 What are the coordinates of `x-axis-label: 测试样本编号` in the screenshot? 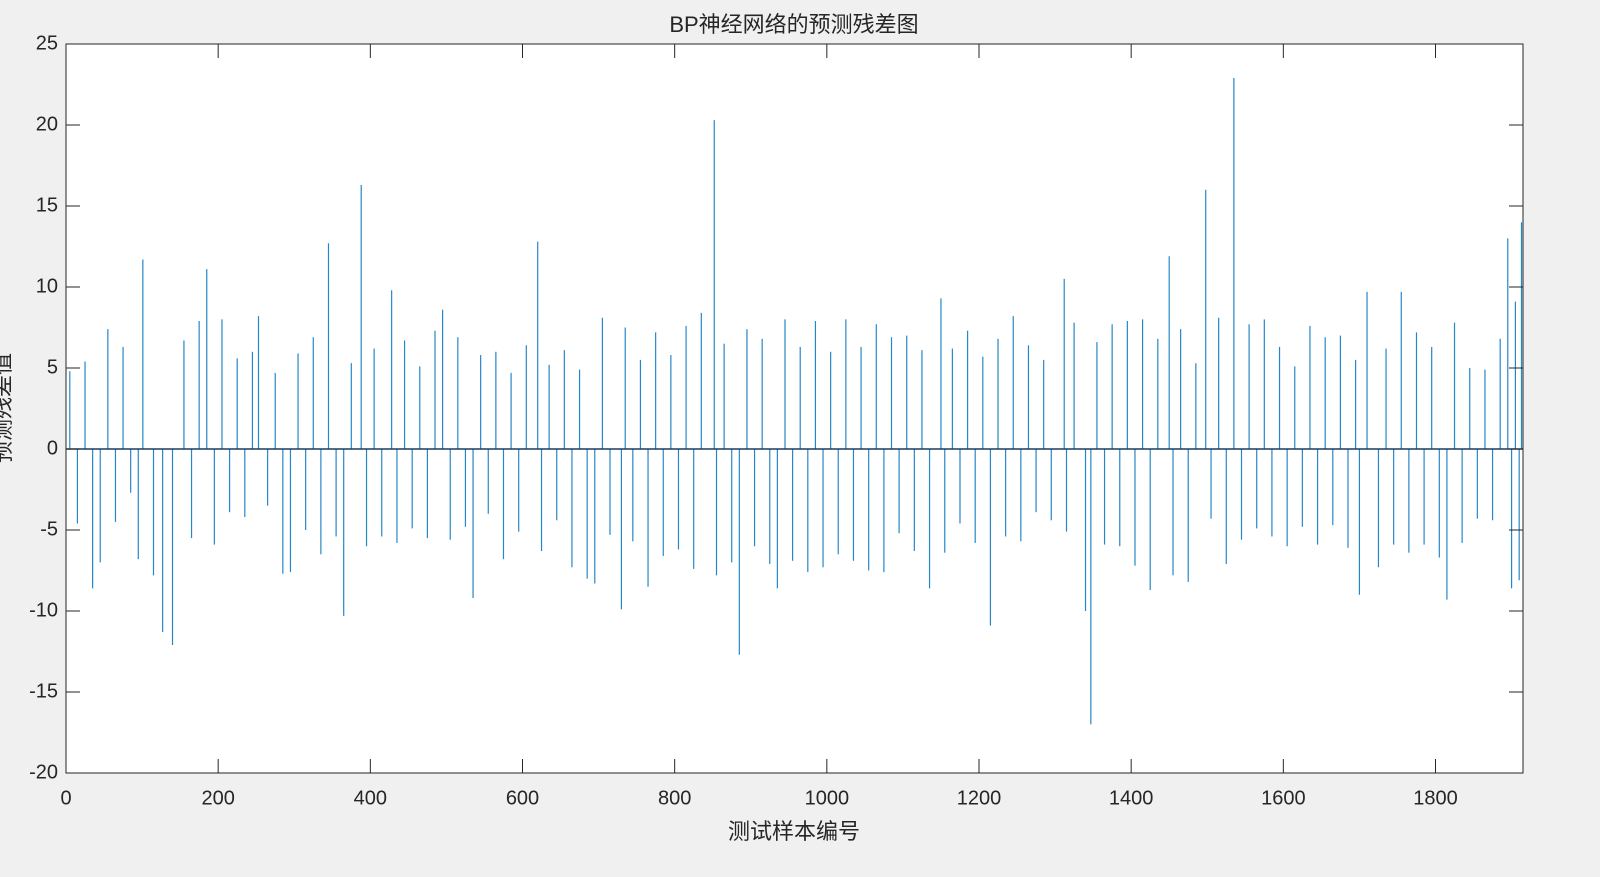 It's located at (794, 831).